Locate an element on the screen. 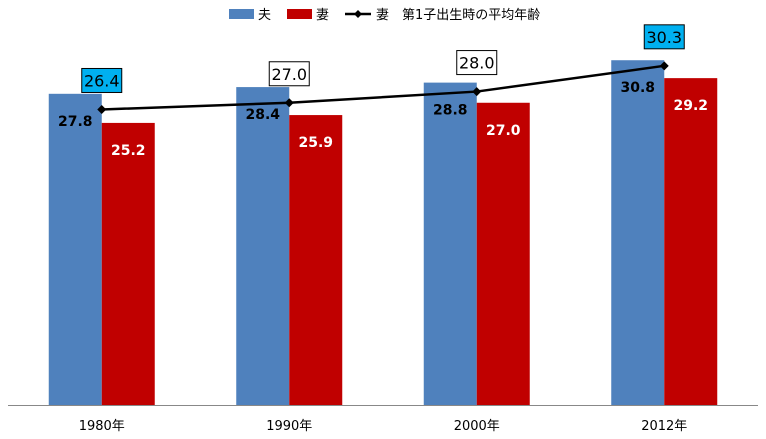  line-label-0: 26.4 is located at coordinates (102, 80).